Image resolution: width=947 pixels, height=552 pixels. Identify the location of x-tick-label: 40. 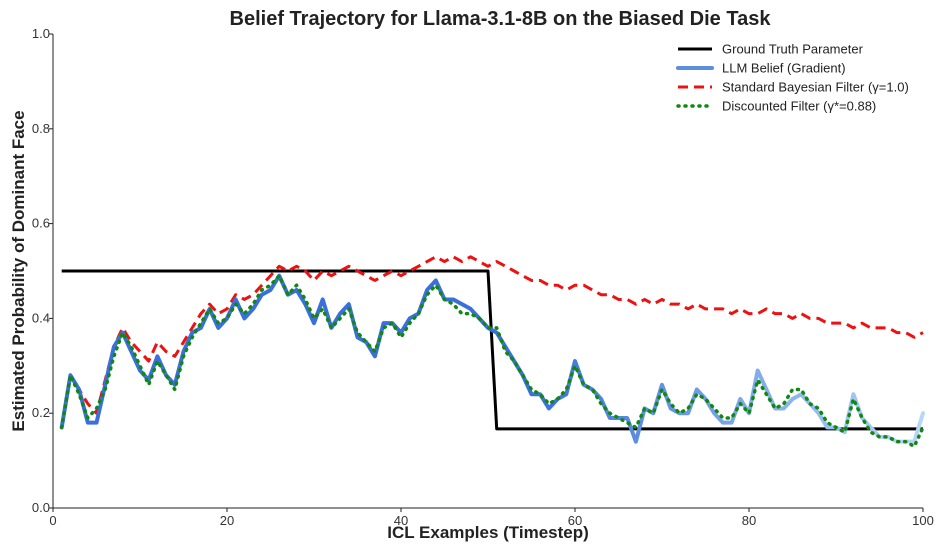
(401, 520).